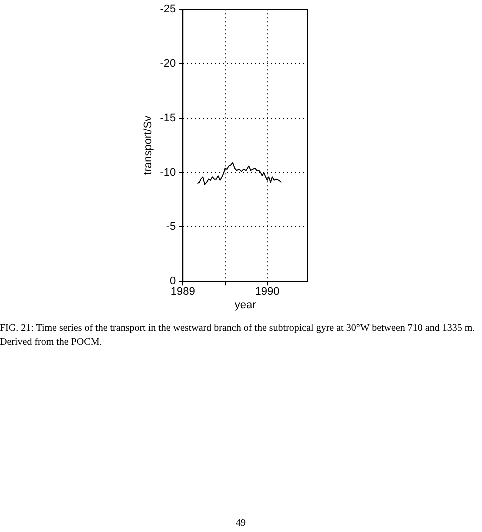  Describe the element at coordinates (245, 305) in the screenshot. I see `x-axis-title: year` at that location.